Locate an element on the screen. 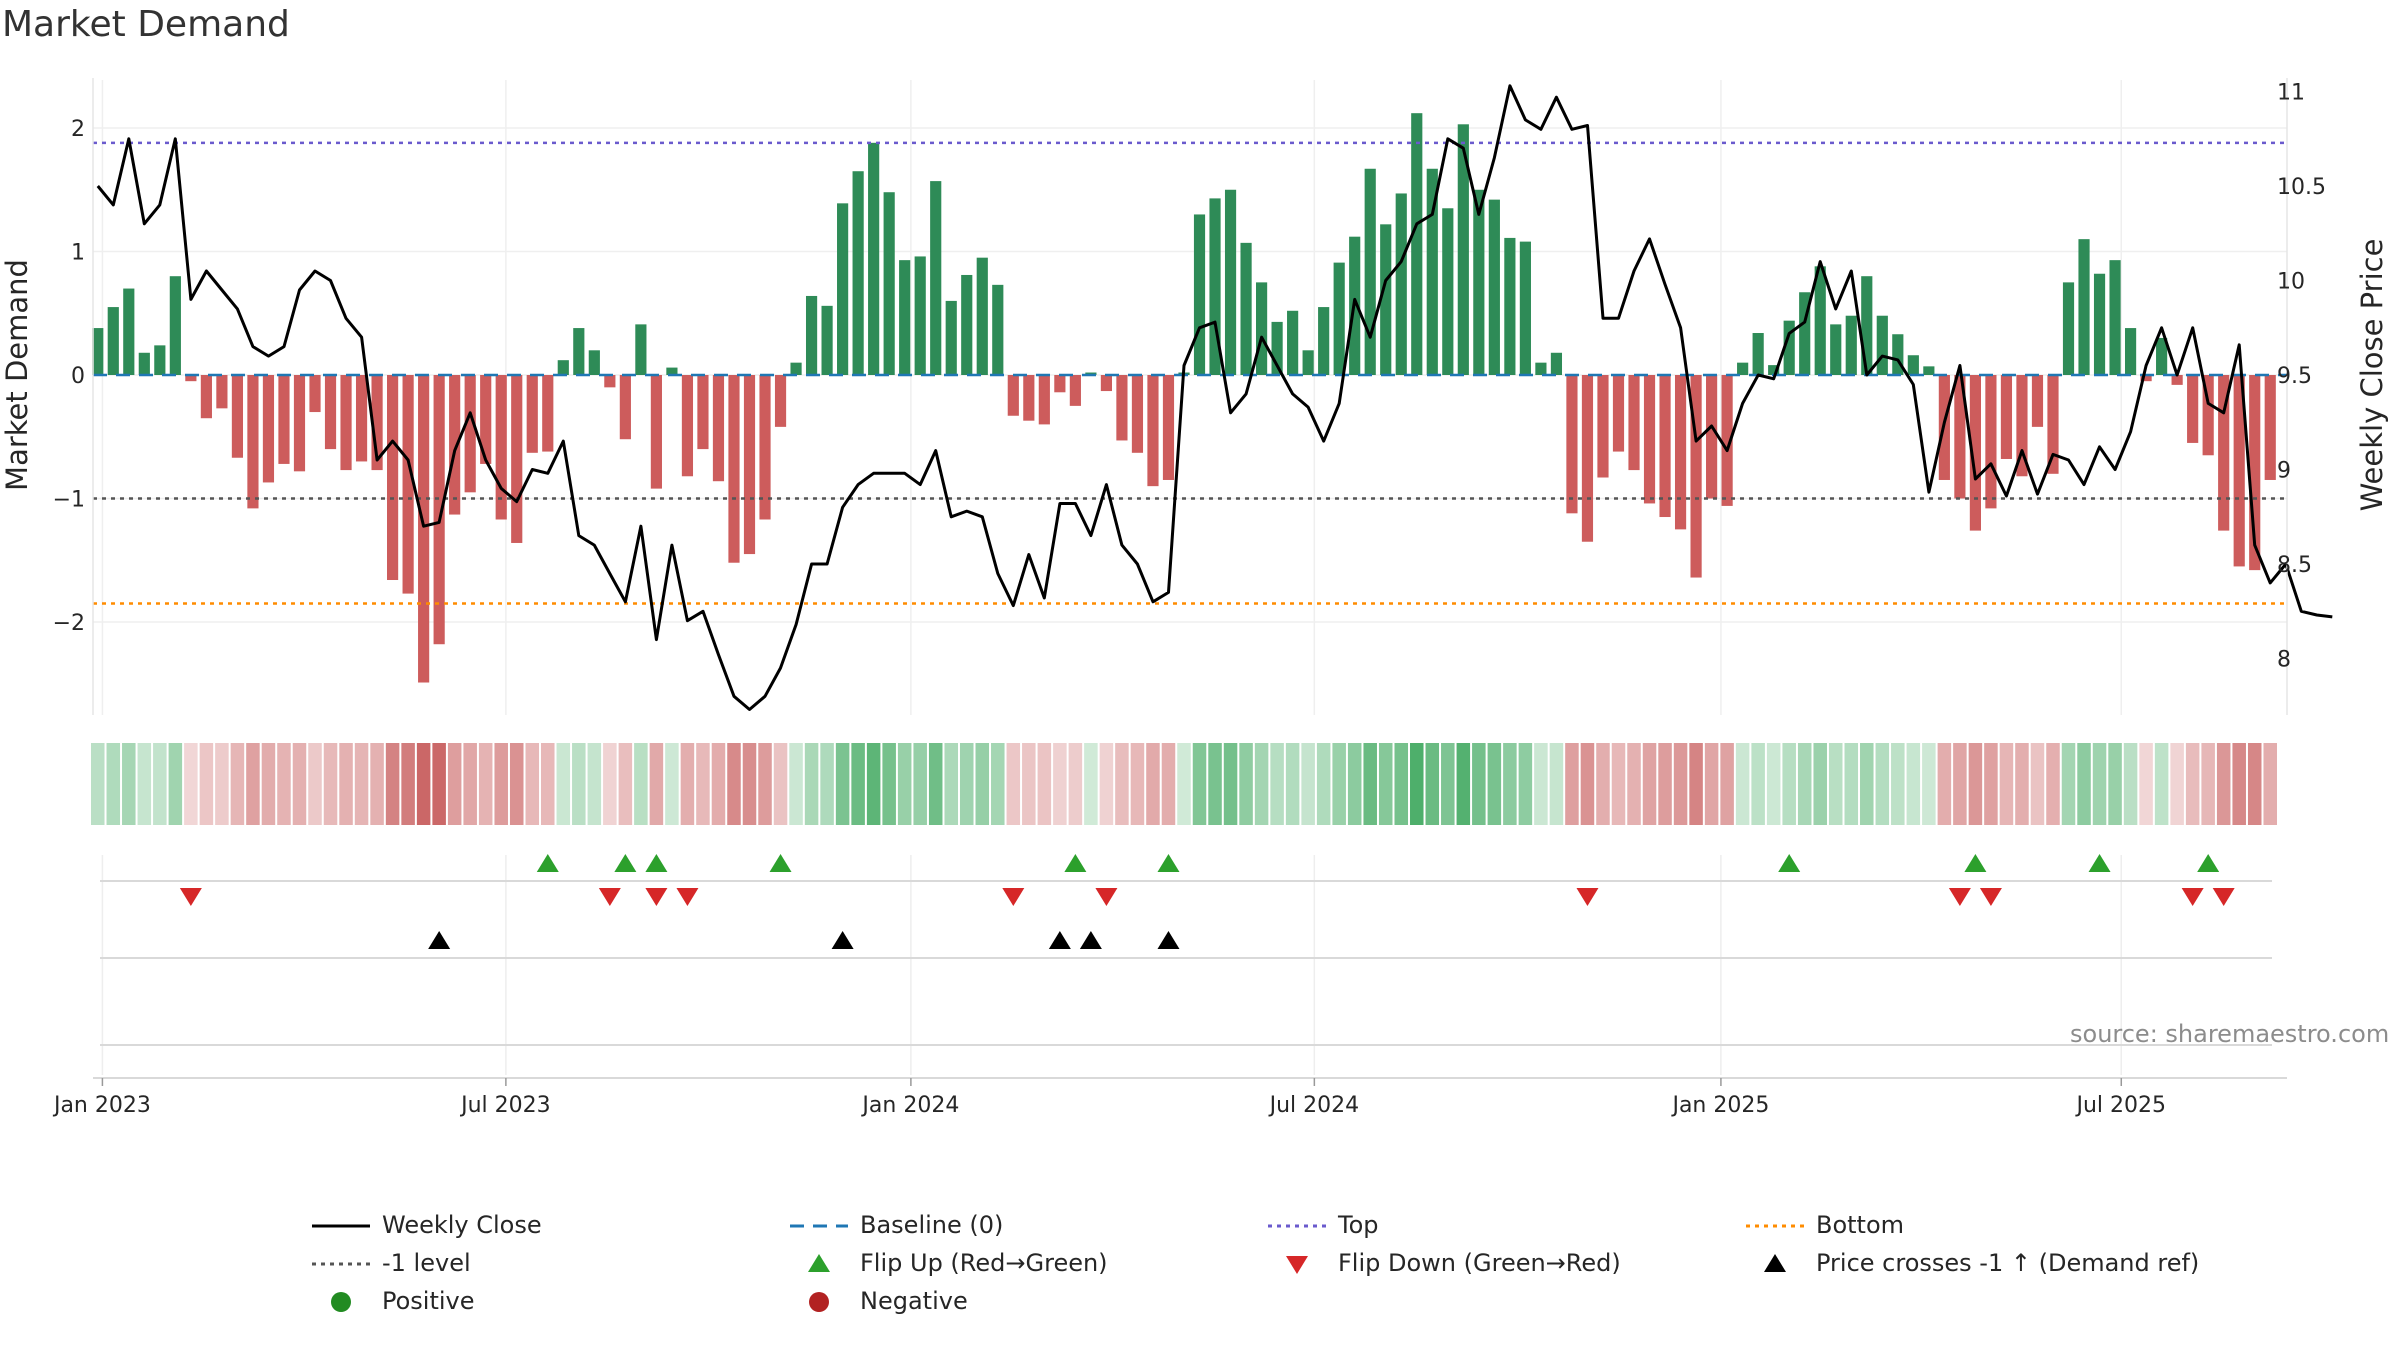 The width and height of the screenshot is (2400, 1350). legend-label: Flip Down (Green→Red) is located at coordinates (1479, 1263).